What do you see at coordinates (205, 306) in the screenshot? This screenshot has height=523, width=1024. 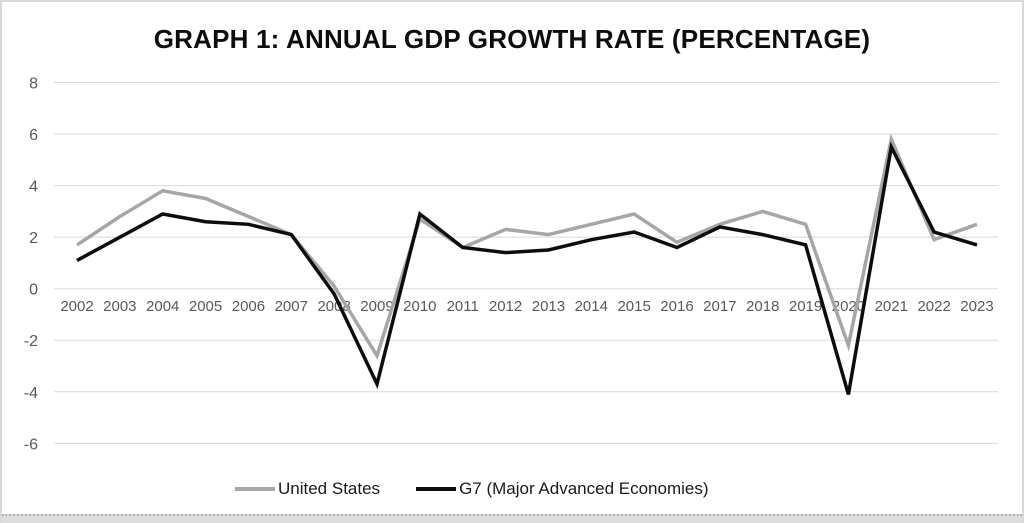 I see `x-tick-label: 2005` at bounding box center [205, 306].